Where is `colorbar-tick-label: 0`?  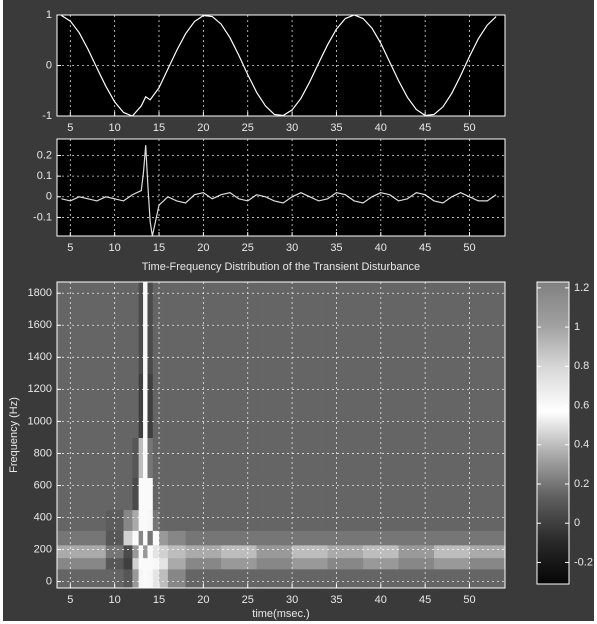 colorbar-tick-label: 0 is located at coordinates (577, 523).